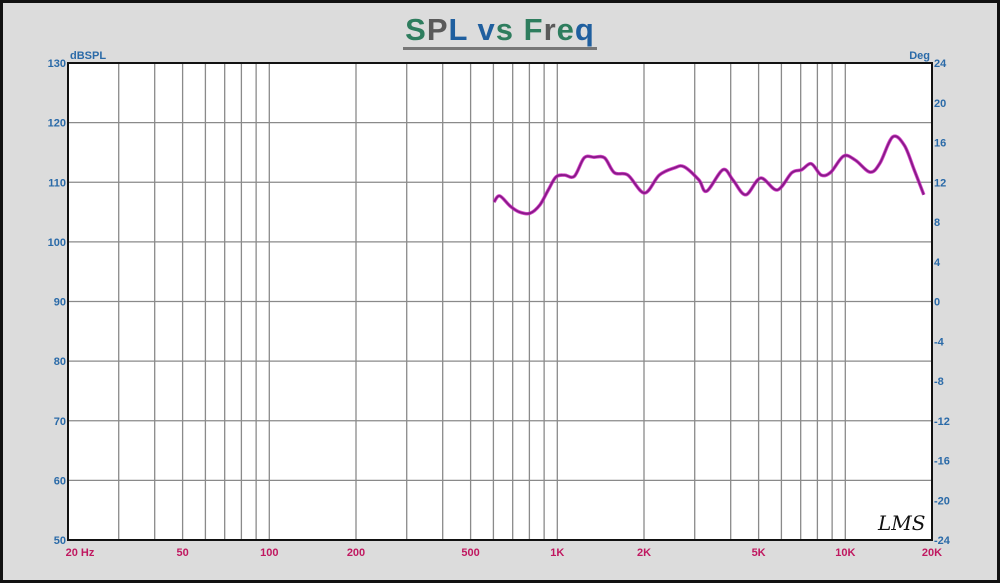 This screenshot has height=583, width=1000. What do you see at coordinates (901, 523) in the screenshot?
I see `lms-logo: LMS` at bounding box center [901, 523].